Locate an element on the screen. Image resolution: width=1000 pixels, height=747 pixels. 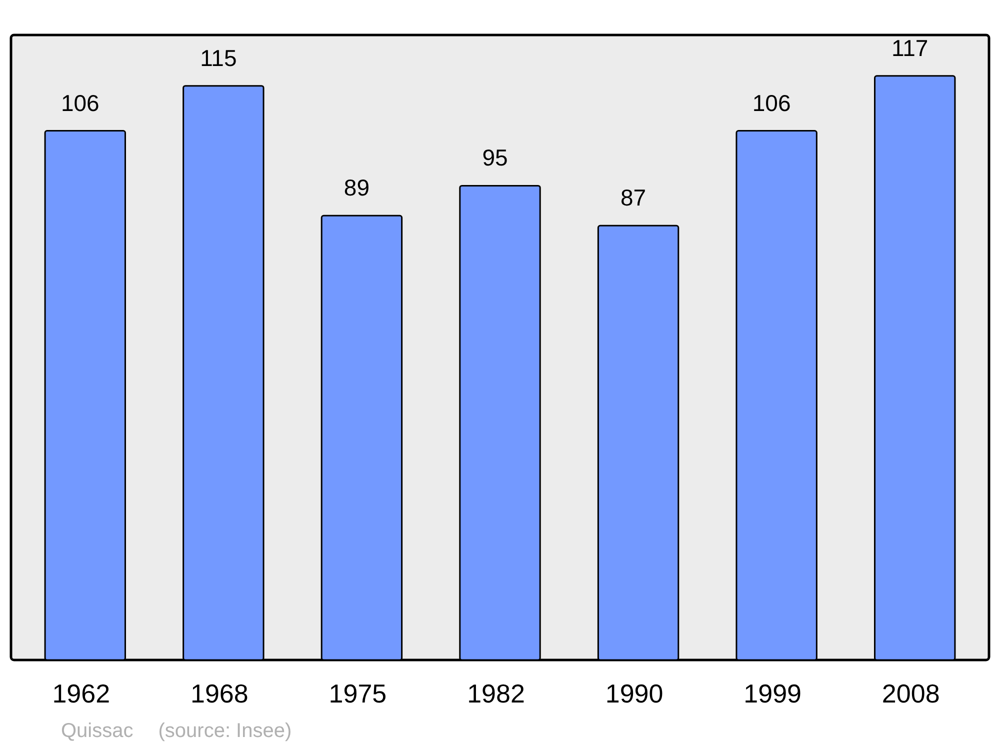
x-tick-label: 2008 is located at coordinates (911, 693).